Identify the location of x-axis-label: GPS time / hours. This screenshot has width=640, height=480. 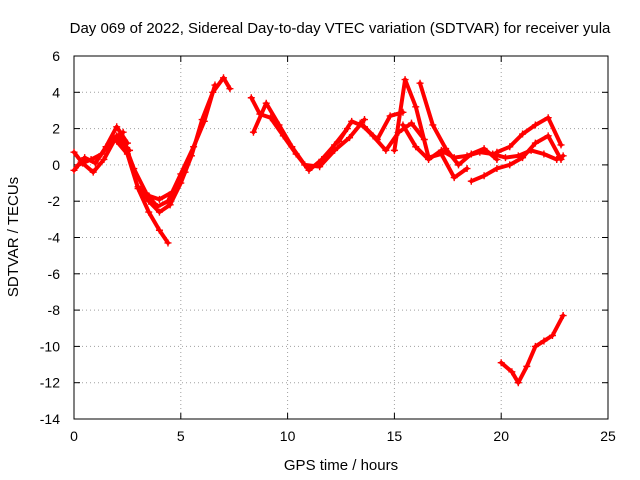
(341, 465).